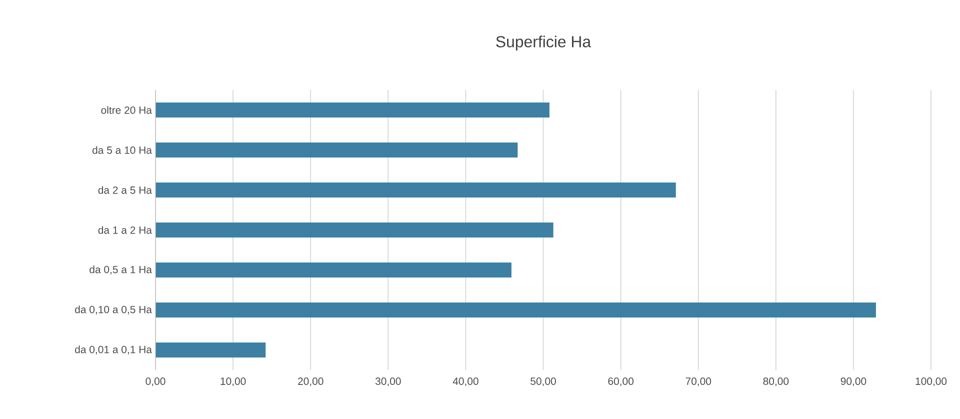 This screenshot has width=960, height=419. Describe the element at coordinates (776, 382) in the screenshot. I see `x-tick-label: 80,00` at that location.